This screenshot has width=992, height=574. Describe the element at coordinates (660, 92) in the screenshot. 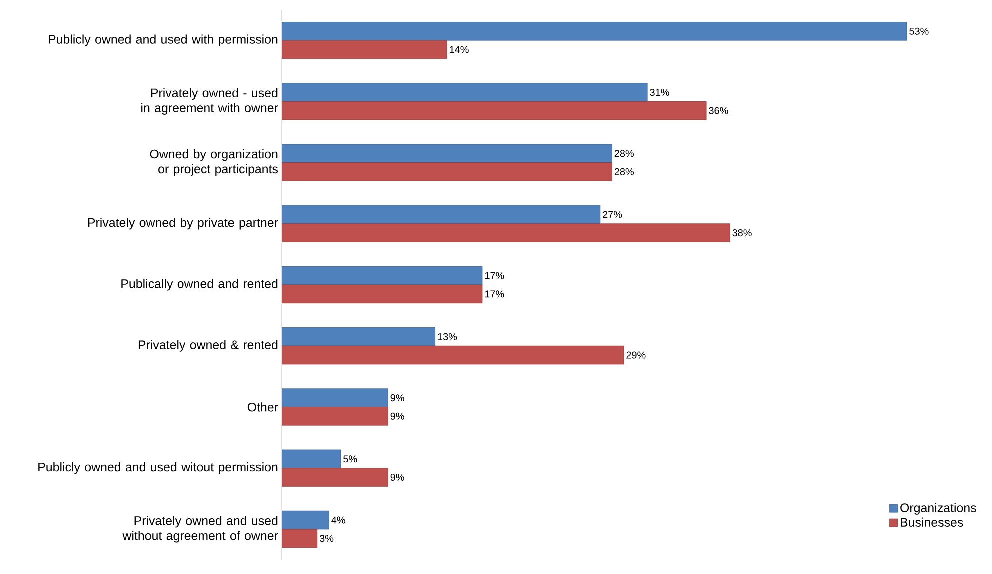

I see `data-label: 31%` at that location.